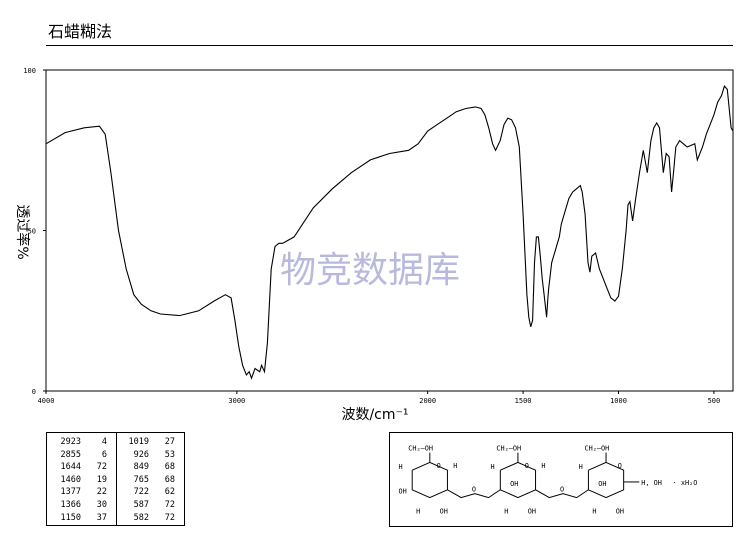 Image resolution: width=737 pixels, height=539 pixels. What do you see at coordinates (714, 401) in the screenshot?
I see `x-tick-label: 500` at bounding box center [714, 401].